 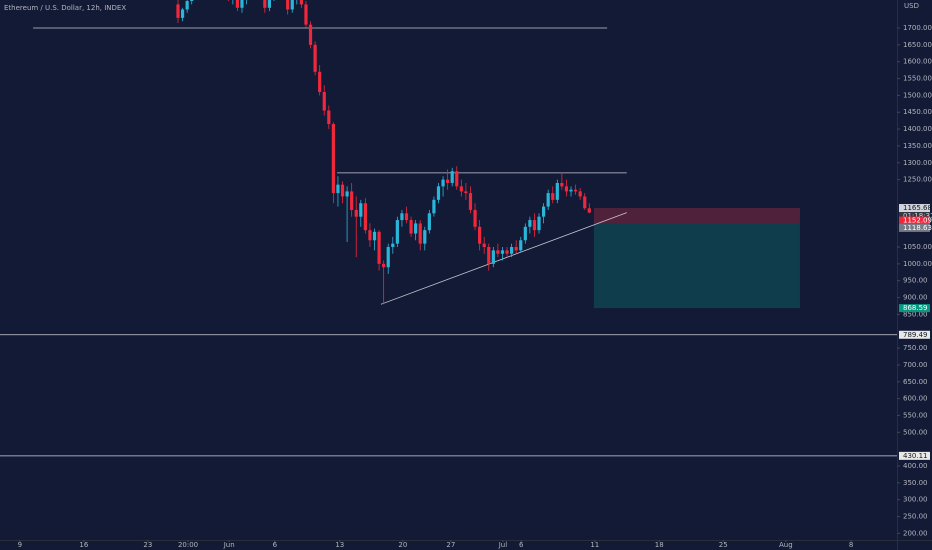 What do you see at coordinates (915, 415) in the screenshot?
I see `y-tick-label: 550.00` at bounding box center [915, 415].